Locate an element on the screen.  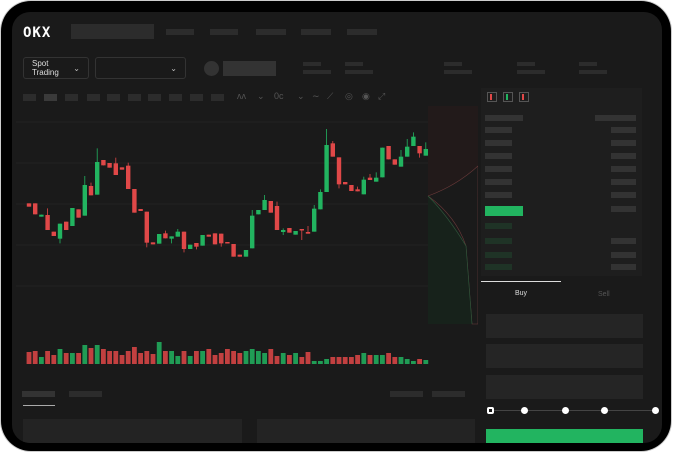
orderbook-sell-icon is located at coordinates (524, 97).